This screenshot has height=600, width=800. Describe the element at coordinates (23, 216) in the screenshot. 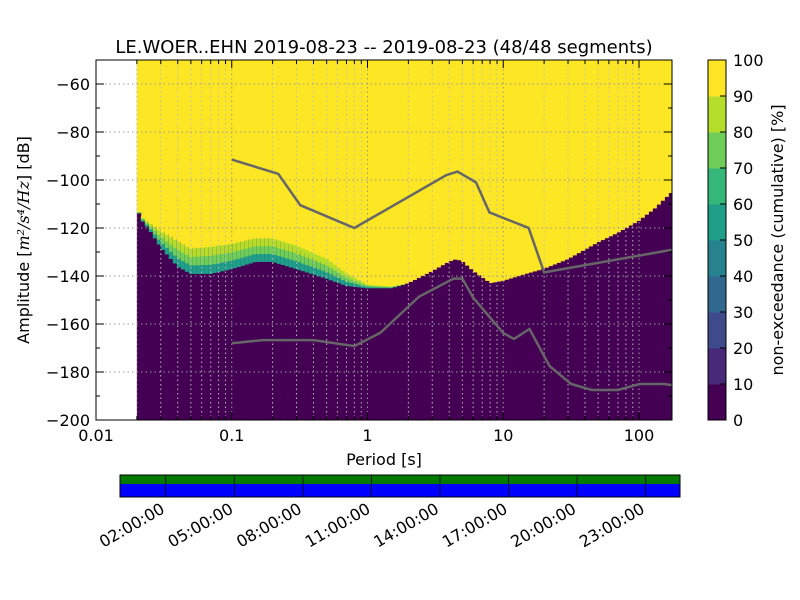

I see `y-axis-label-units: m²/s⁴/Hz` at that location.